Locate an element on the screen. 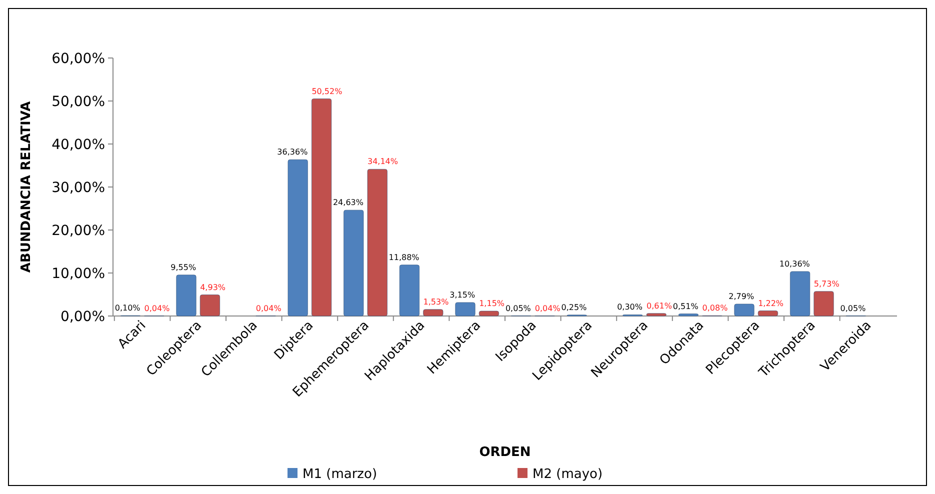  data-label: 2,79% is located at coordinates (741, 297).